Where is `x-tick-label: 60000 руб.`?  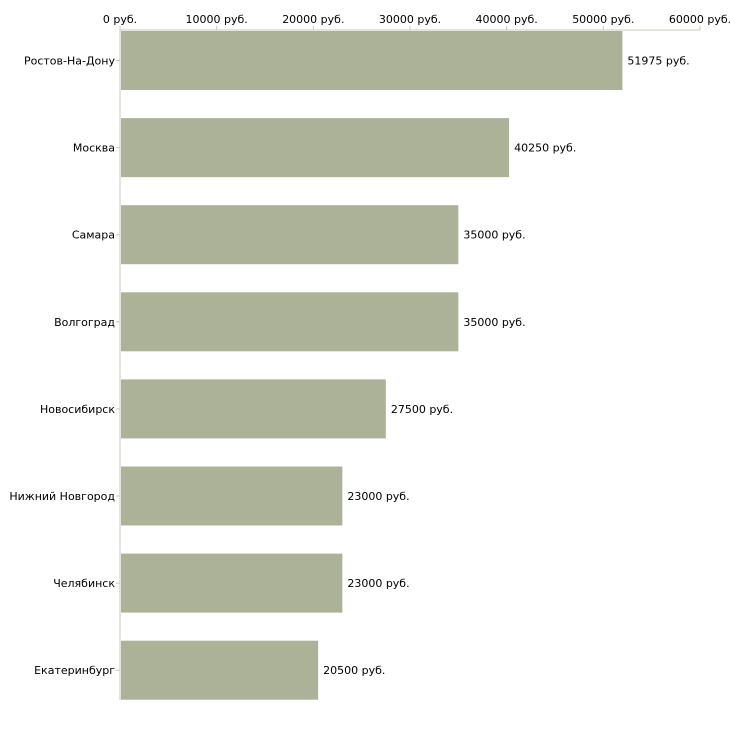
x-tick-label: 60000 руб. is located at coordinates (699, 19).